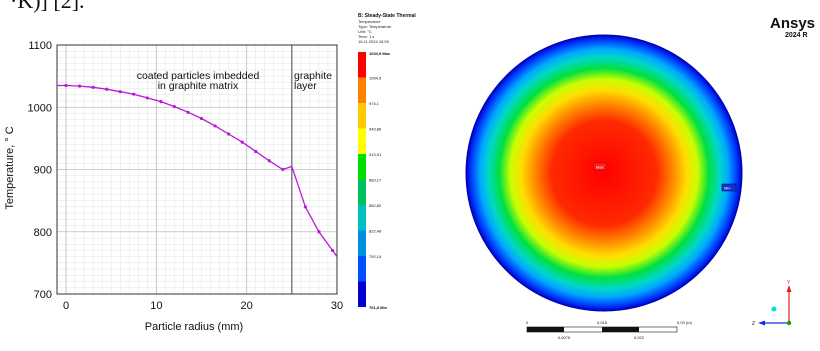  I want to click on annotation-line: graphite, so click(313, 76).